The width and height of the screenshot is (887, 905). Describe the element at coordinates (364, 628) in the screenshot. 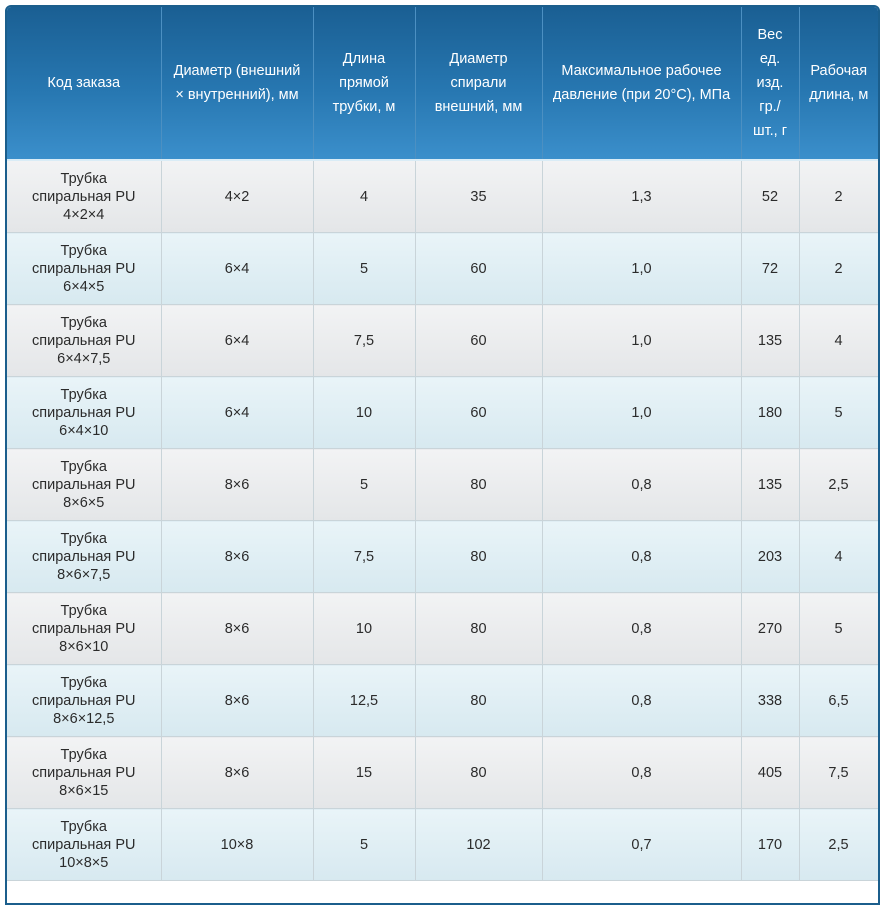

I see `cell-straight-length: 10` at that location.